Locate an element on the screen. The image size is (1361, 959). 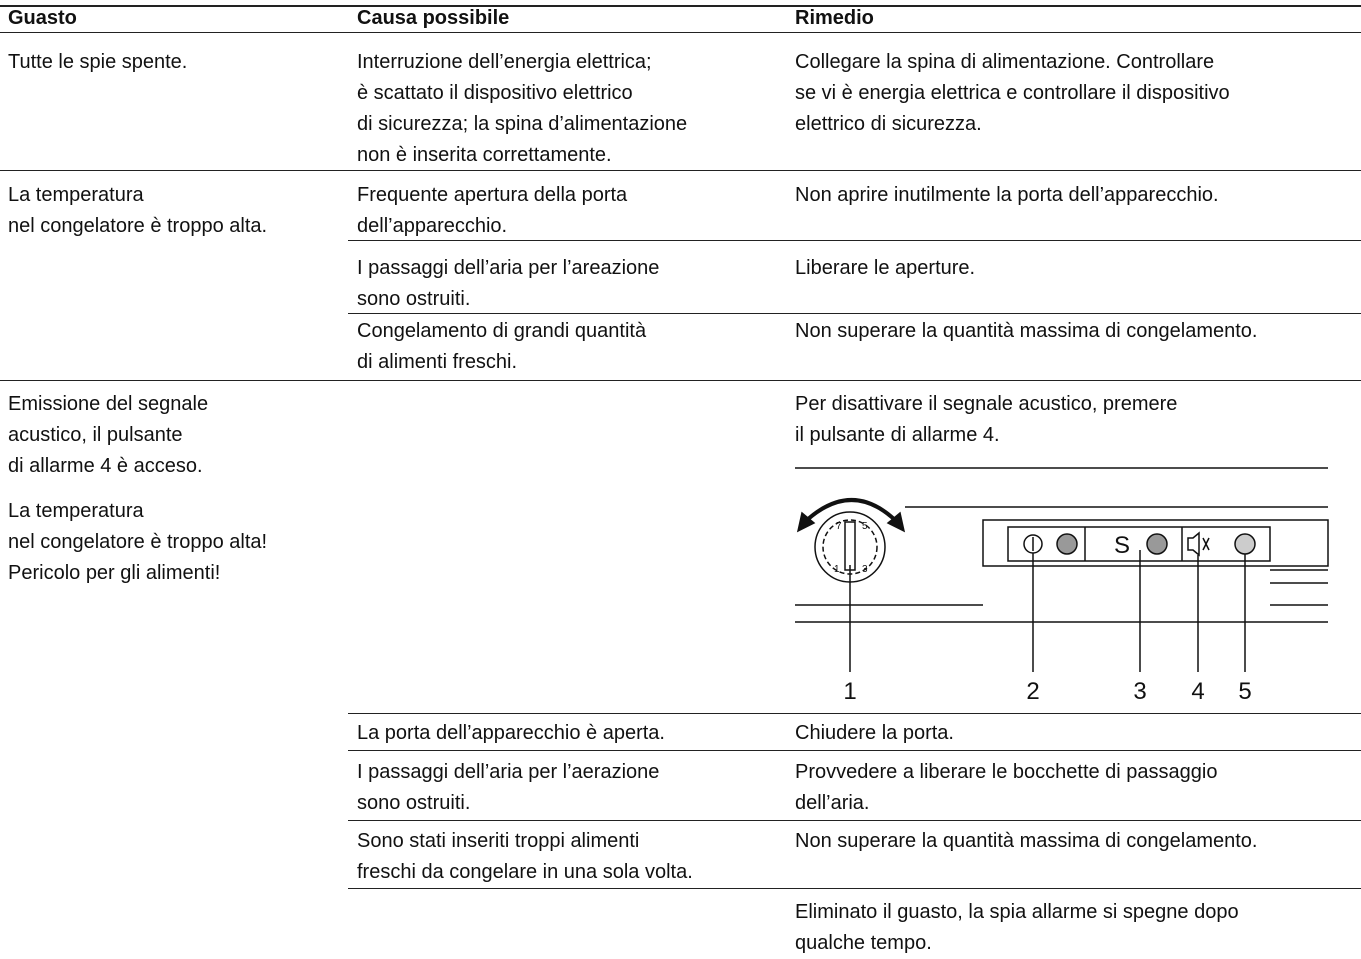
callout: 5 is located at coordinates (1244, 691).